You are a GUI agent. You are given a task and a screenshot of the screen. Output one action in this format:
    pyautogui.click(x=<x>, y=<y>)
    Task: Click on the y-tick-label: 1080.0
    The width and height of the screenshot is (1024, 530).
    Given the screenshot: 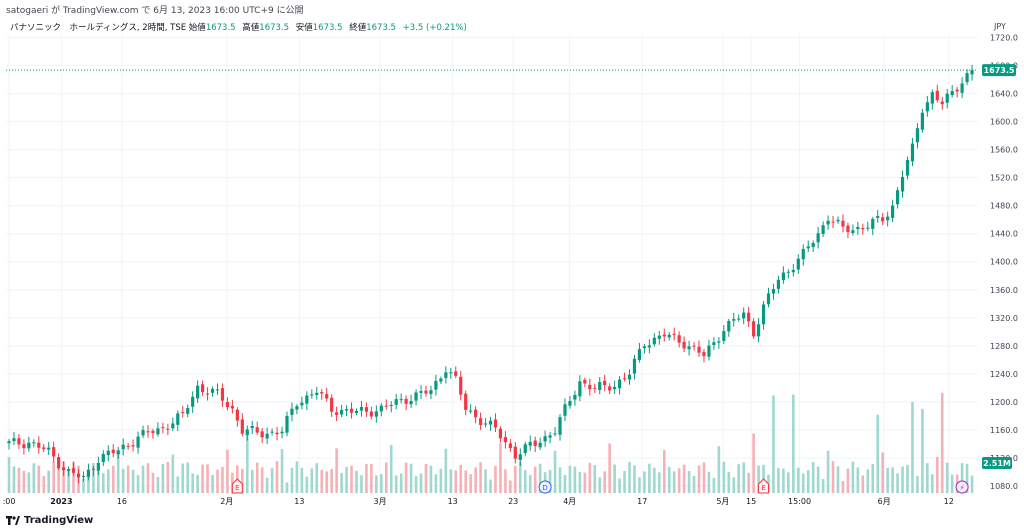 What is the action you would take?
    pyautogui.click(x=1004, y=486)
    